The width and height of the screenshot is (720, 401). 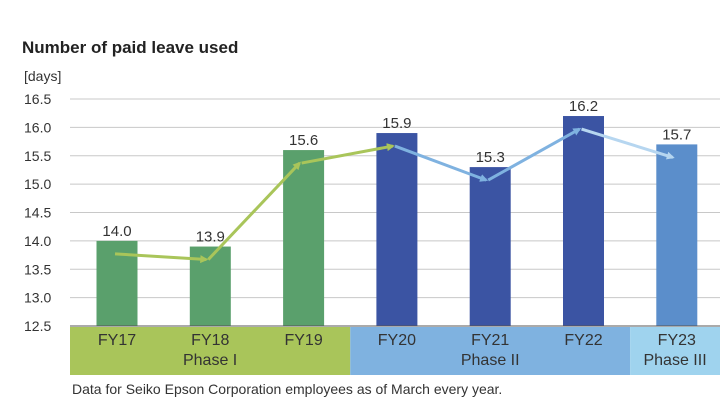 What do you see at coordinates (43, 76) in the screenshot?
I see `y-axis-unit: [days]` at bounding box center [43, 76].